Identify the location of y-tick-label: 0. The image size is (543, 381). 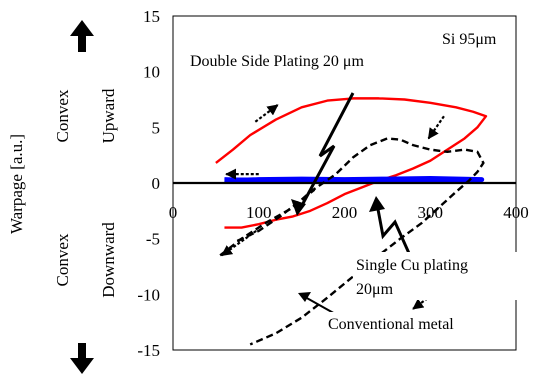
(156, 183).